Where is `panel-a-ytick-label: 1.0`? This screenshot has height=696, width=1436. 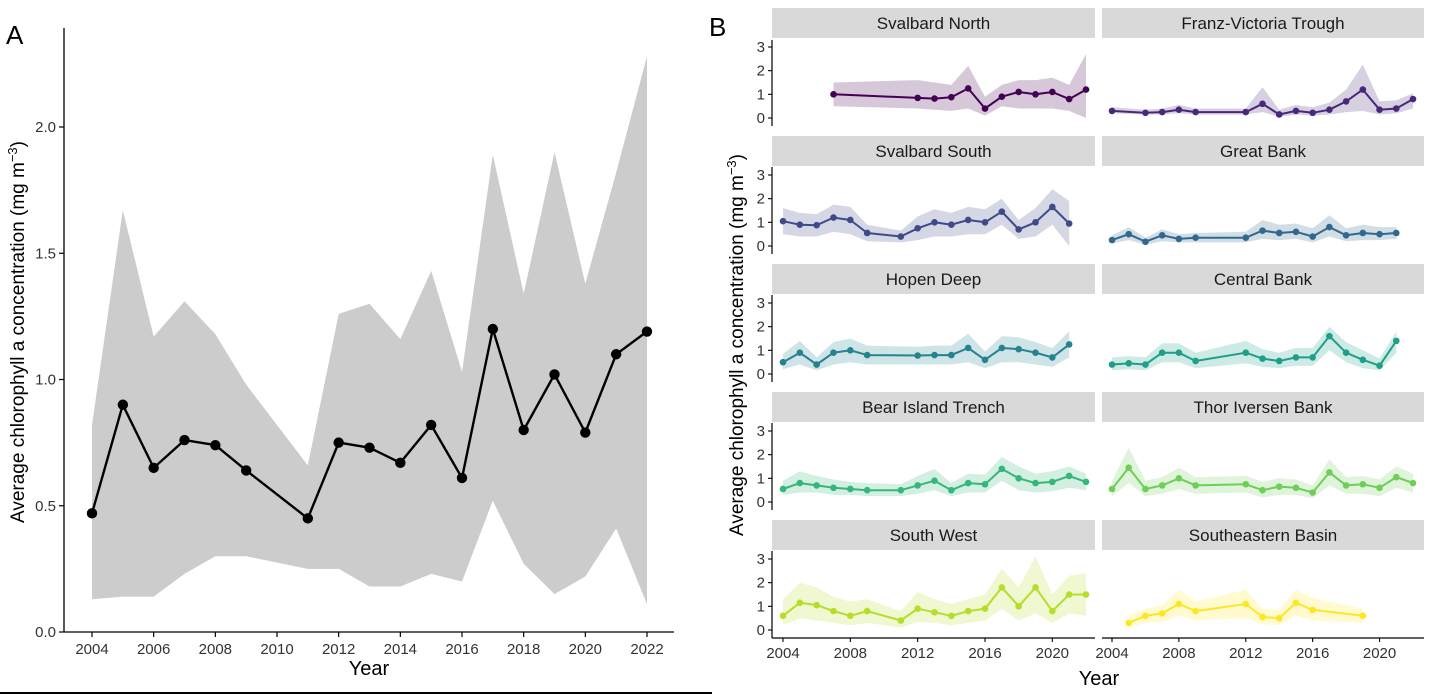
panel-a-ytick-label: 1.0 is located at coordinates (45, 380).